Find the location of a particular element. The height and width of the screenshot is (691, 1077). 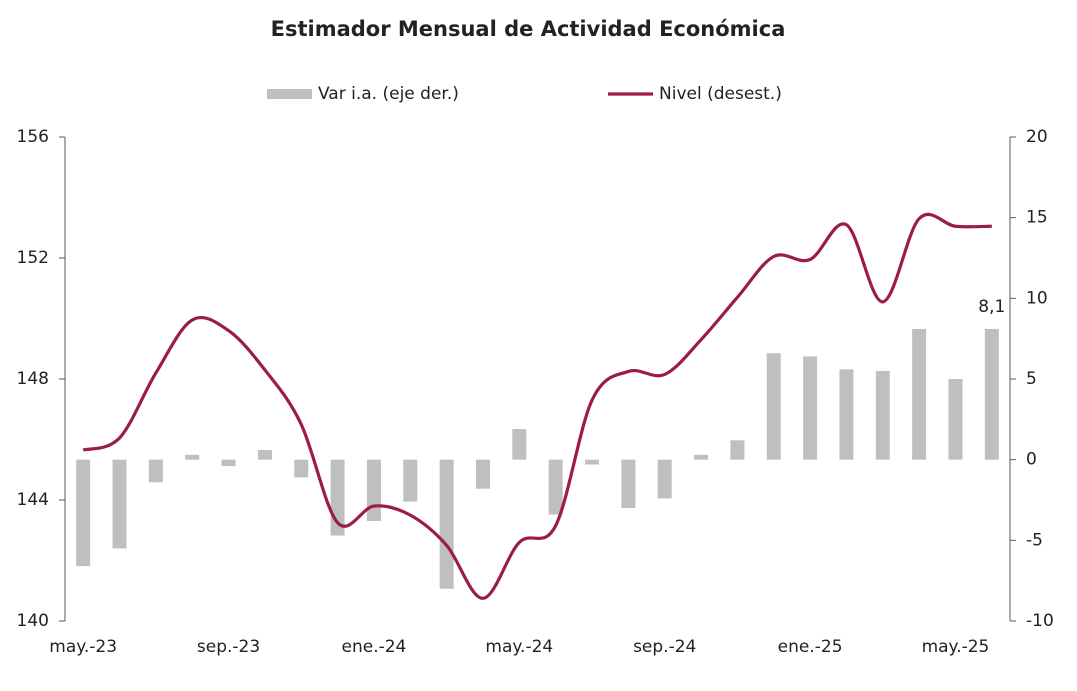

y2-tick-label: 10 is located at coordinates (1037, 298).